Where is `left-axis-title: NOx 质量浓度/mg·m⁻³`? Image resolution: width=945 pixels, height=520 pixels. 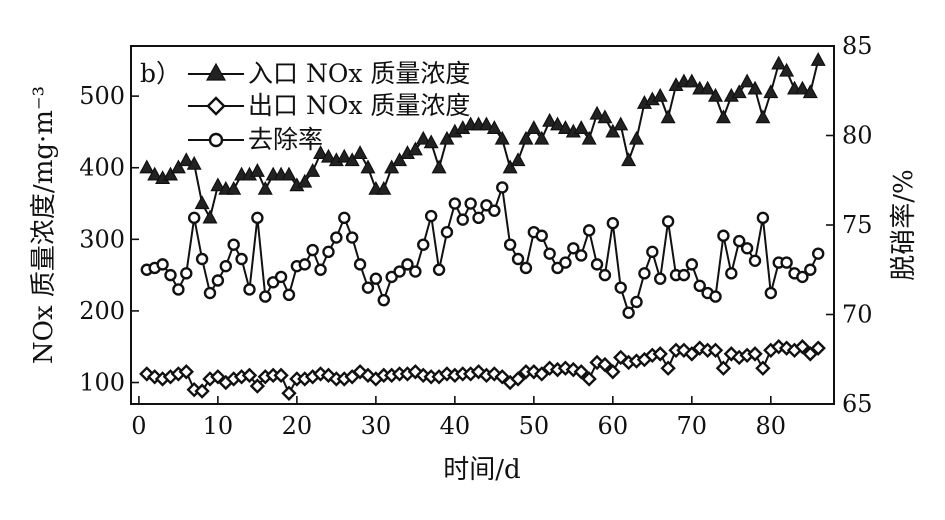
left-axis-title: NOx 质量浓度/mg·m⁻³ is located at coordinates (44, 225).